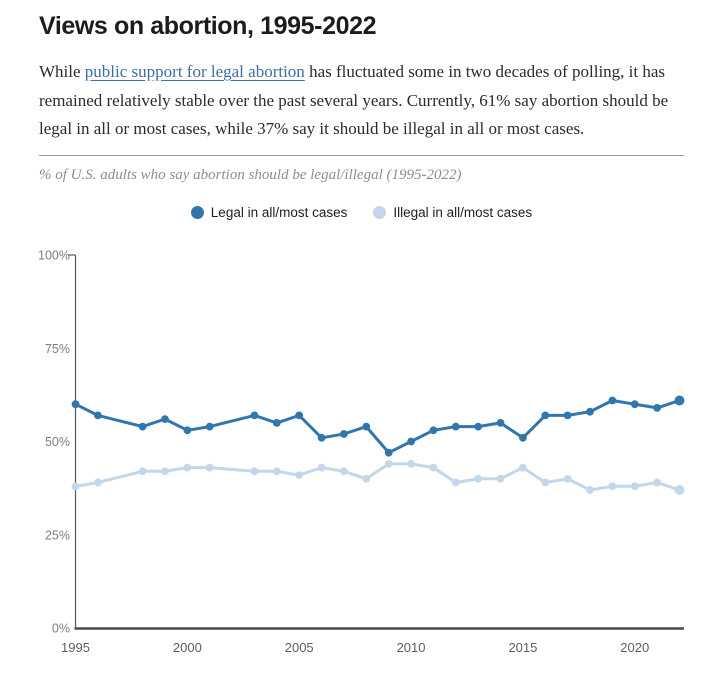 The width and height of the screenshot is (723, 685). I want to click on data-point-illegal-2018, so click(590, 490).